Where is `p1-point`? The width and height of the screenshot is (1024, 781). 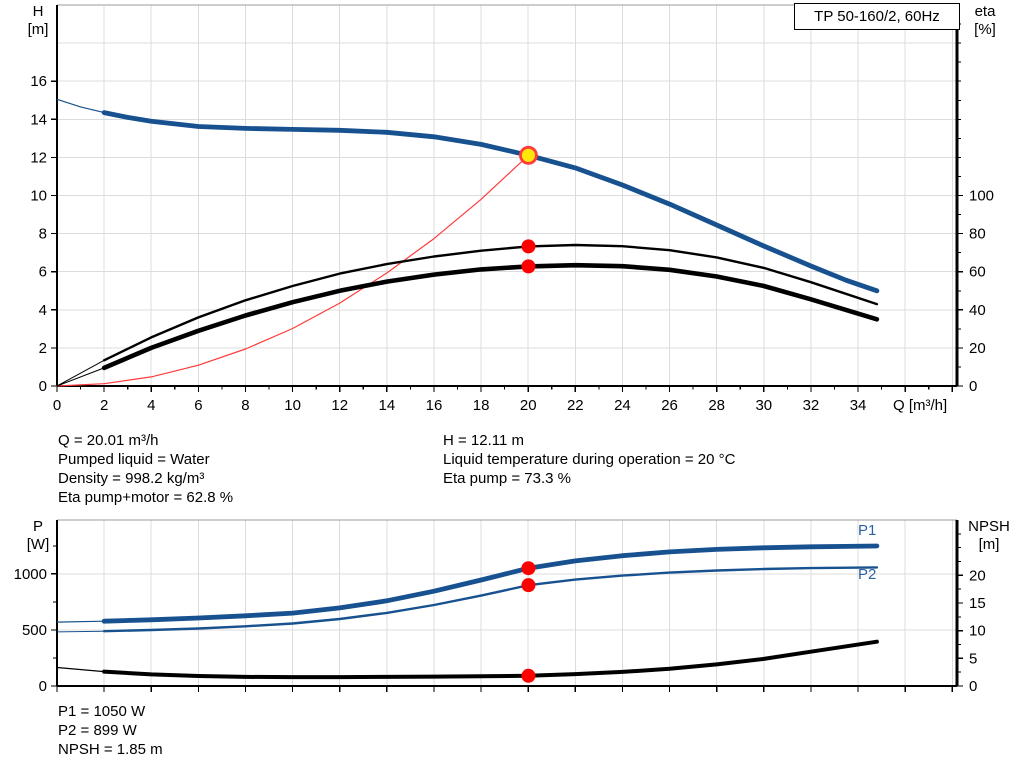
p1-point is located at coordinates (528, 568).